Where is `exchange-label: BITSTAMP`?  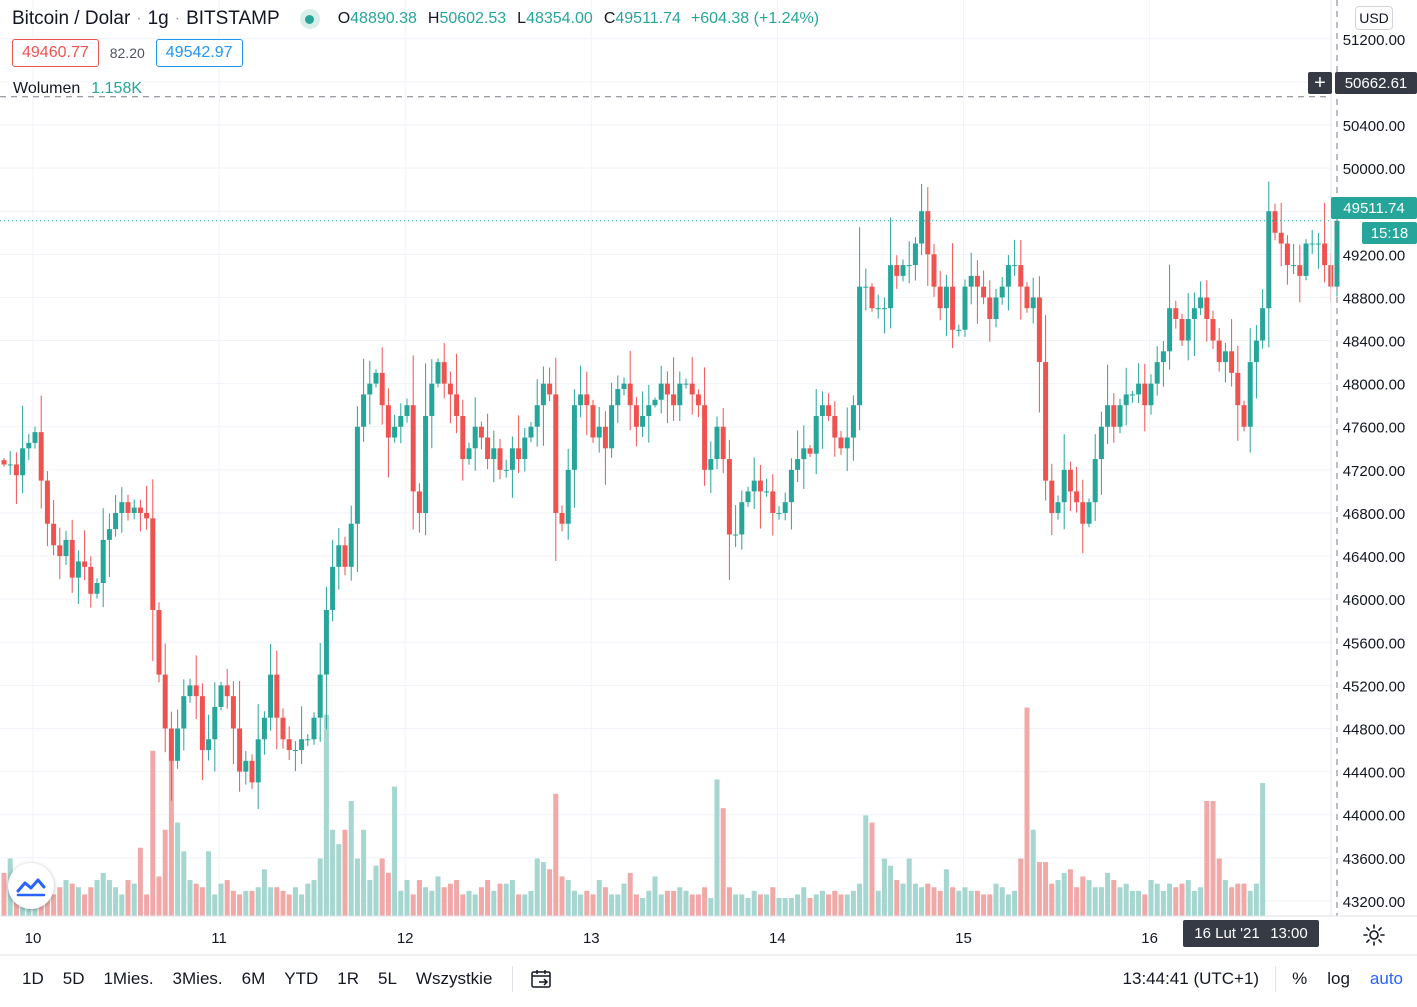
exchange-label: BITSTAMP is located at coordinates (233, 18).